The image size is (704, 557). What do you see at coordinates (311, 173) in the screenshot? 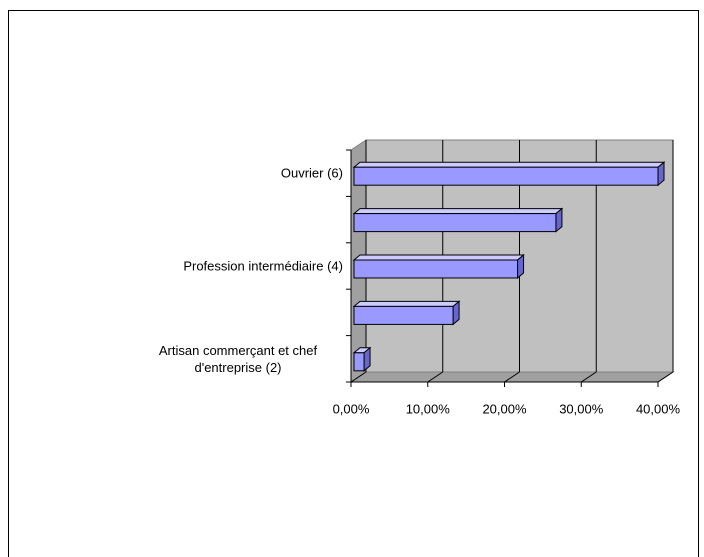
I see `y-tick-label: Ouvrier (6)` at bounding box center [311, 173].